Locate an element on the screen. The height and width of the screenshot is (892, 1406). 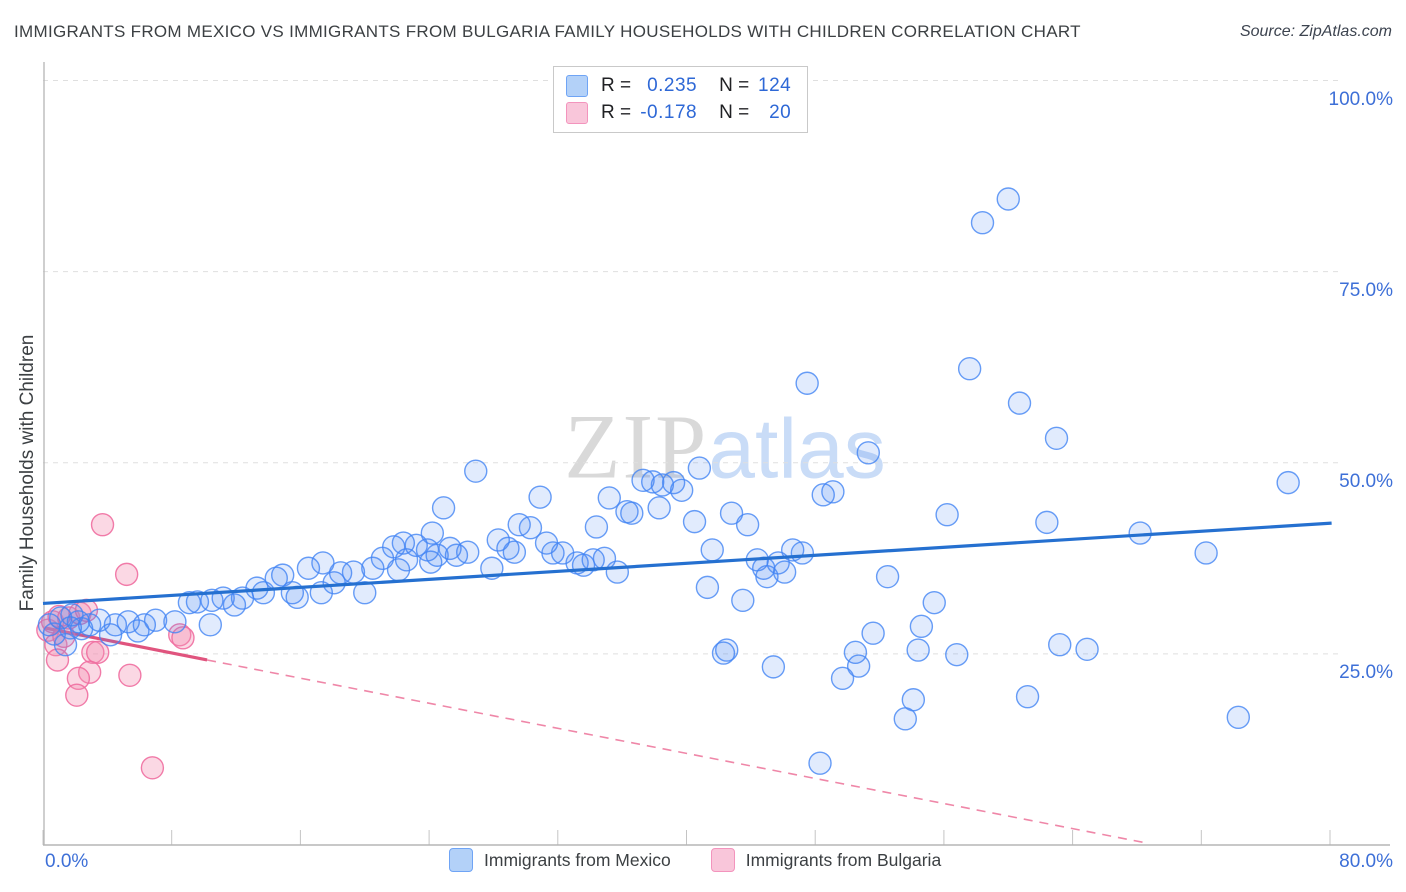
watermark-zip-text: ZIP is located at coordinates (636, 446).